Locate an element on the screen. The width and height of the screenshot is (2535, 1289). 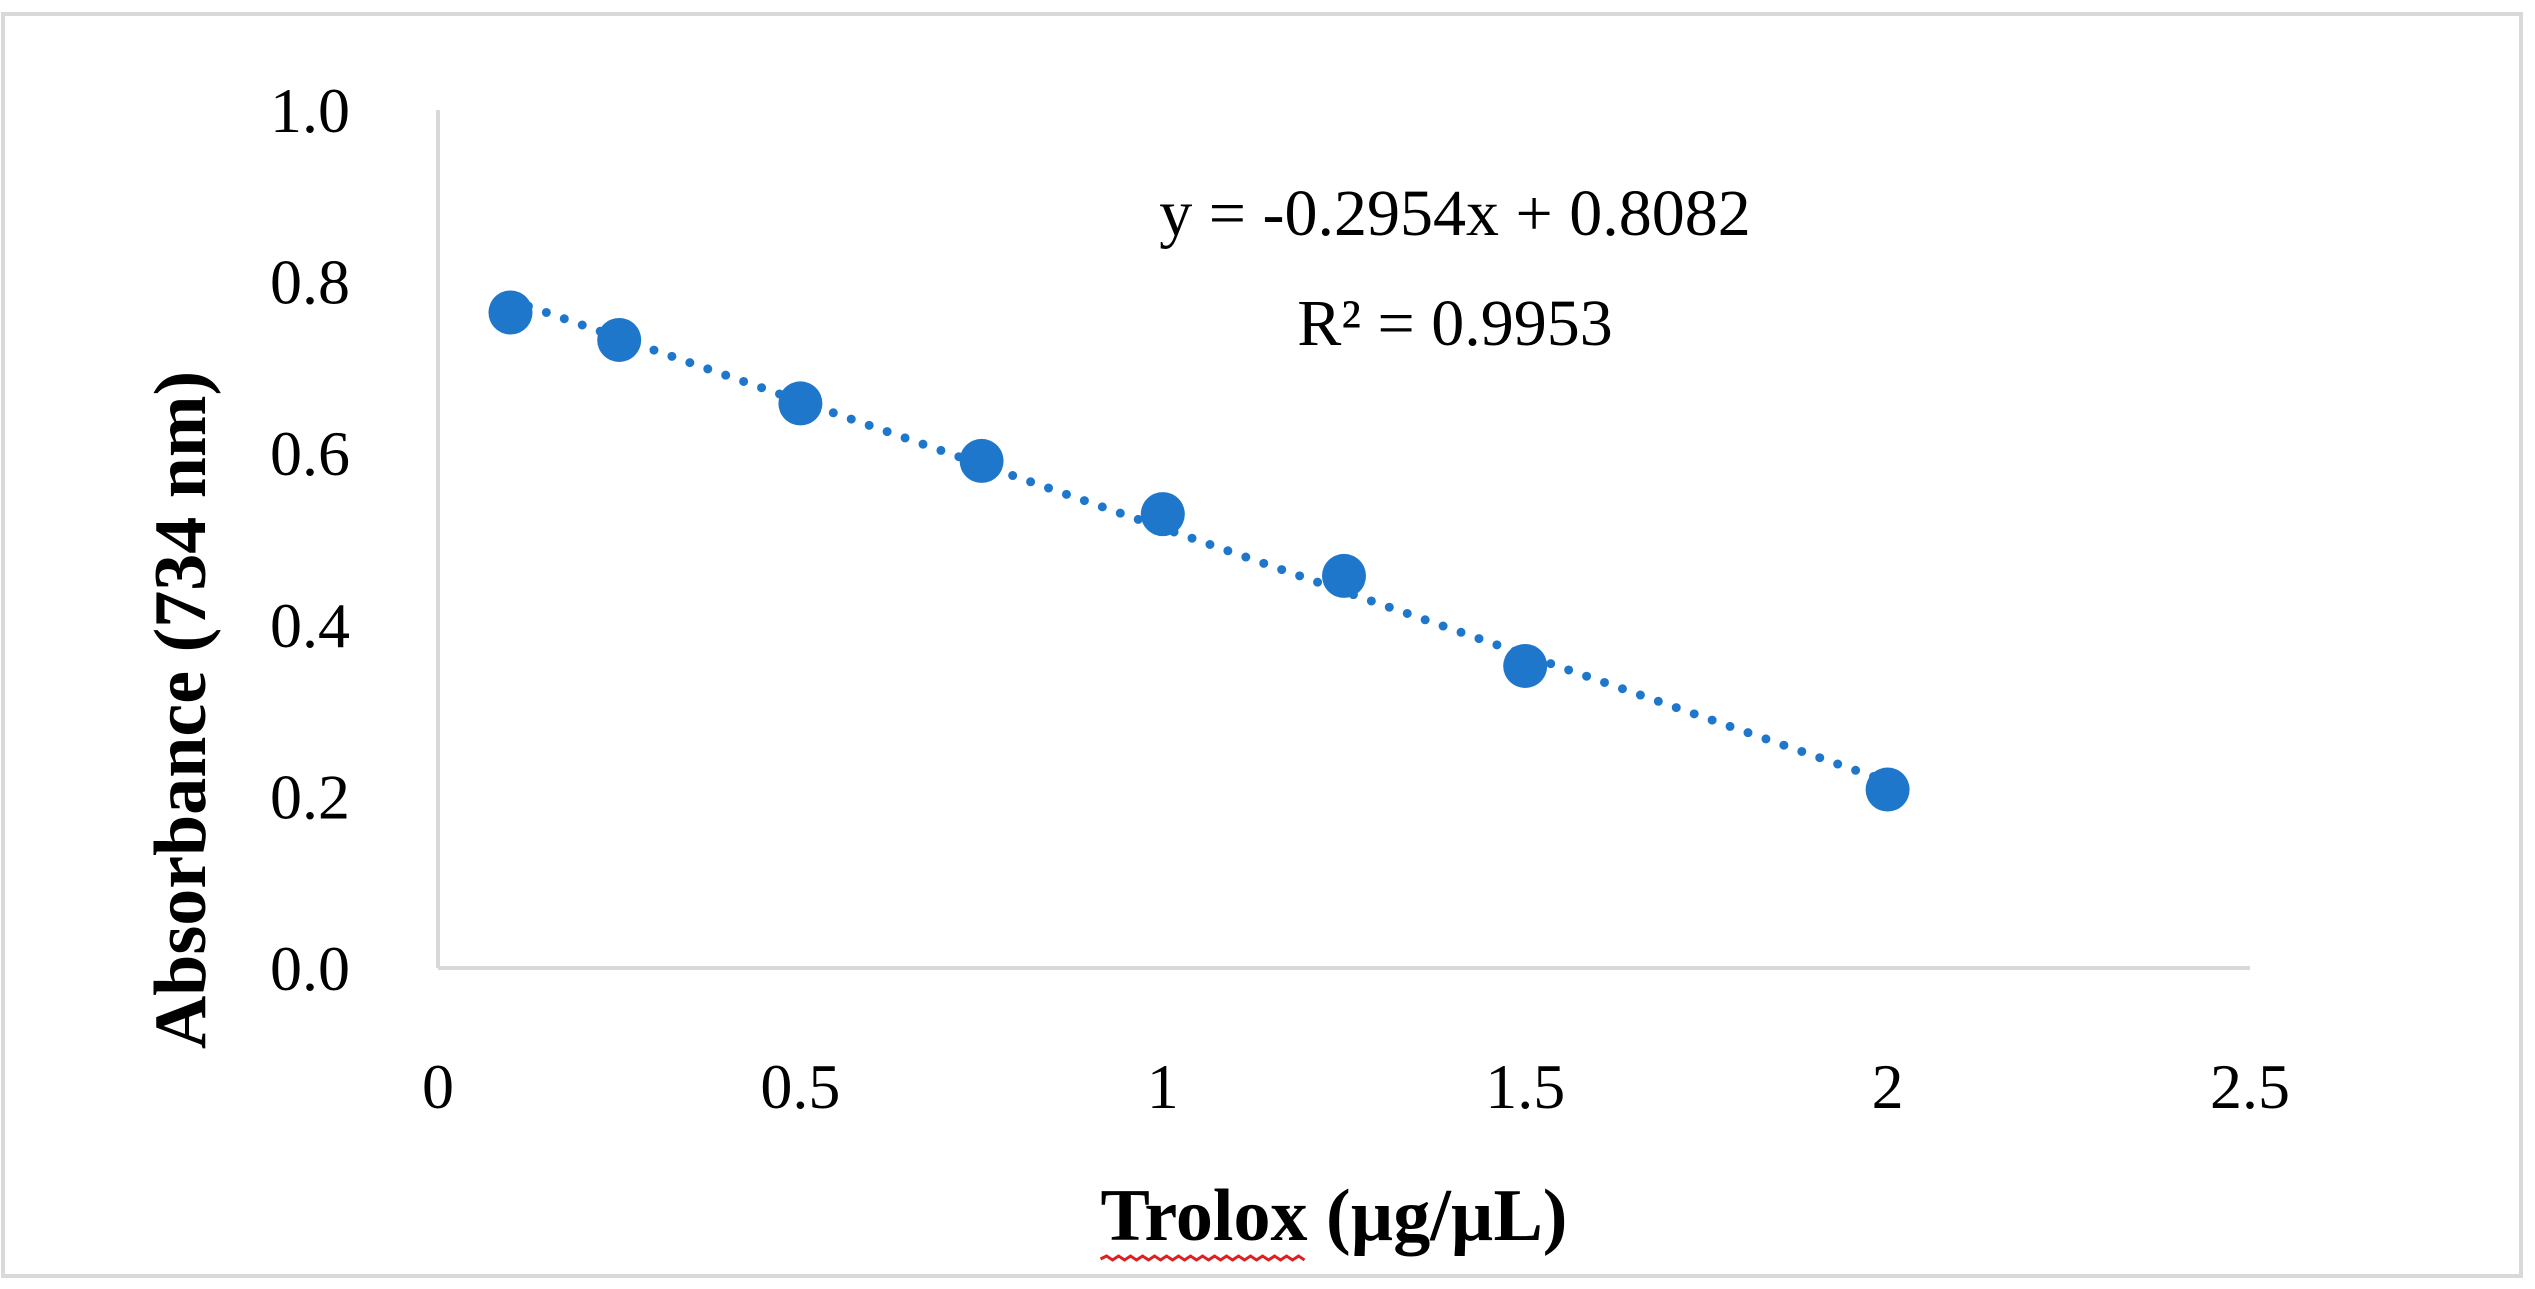
x-axis-title: Trolox (µg/µL) is located at coordinates (1334, 1216).